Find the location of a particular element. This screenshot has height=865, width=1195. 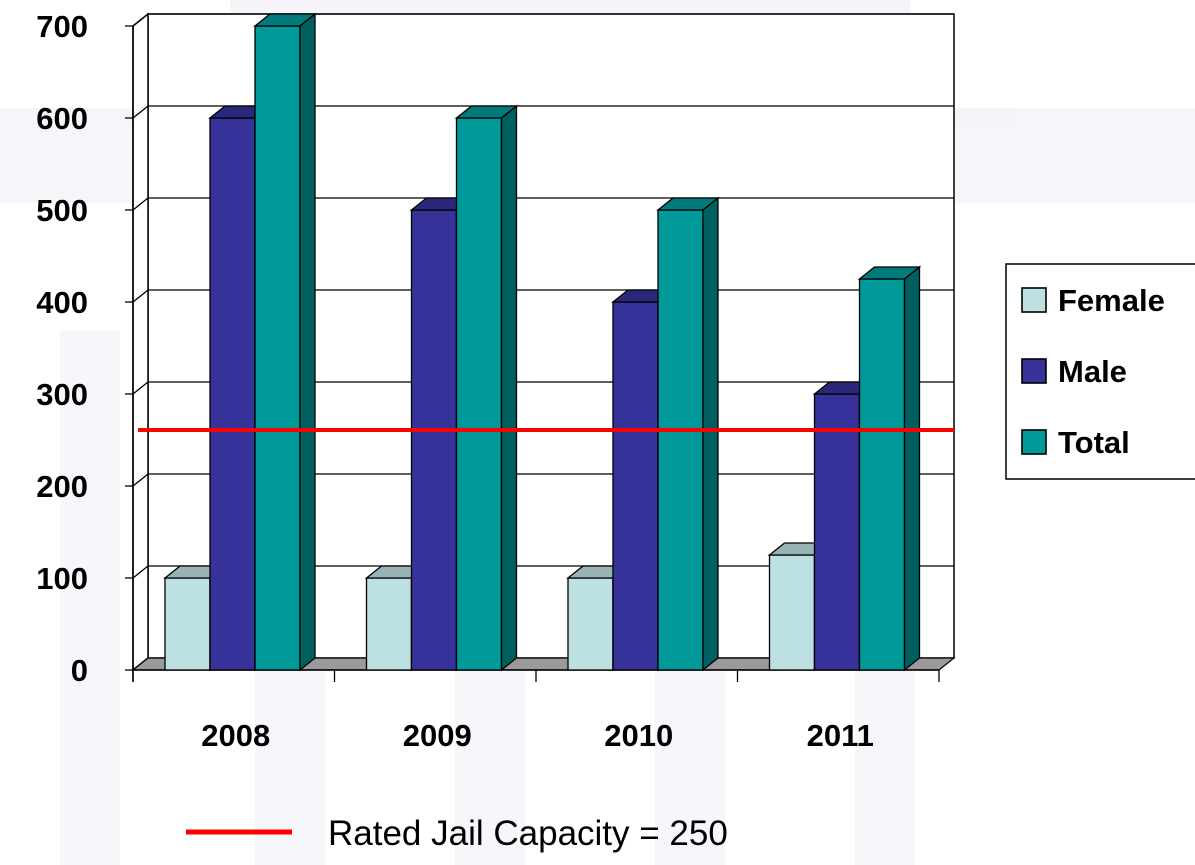

bar-total-2008 is located at coordinates (285, 342).